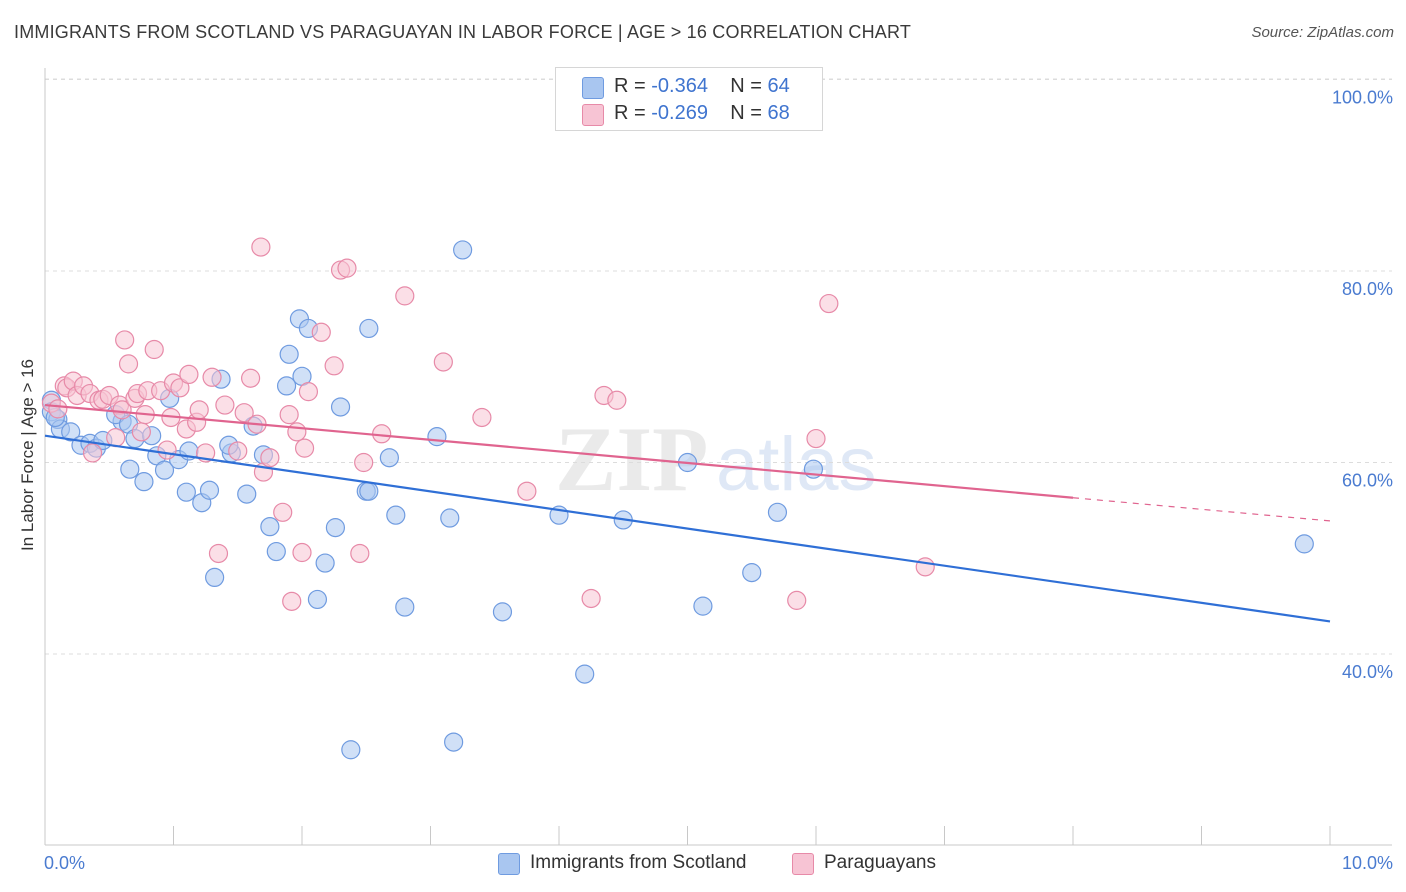 This screenshot has width=1406, height=892. I want to click on correlation-legend: R = -0.364 N = 64 R = -0.269 N = 68, so click(689, 99).